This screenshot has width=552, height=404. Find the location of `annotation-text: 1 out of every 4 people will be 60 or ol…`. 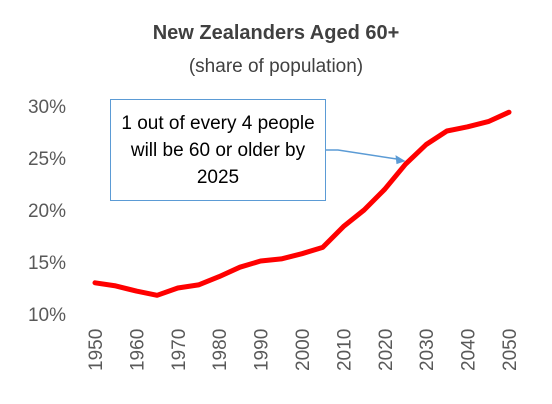

annotation-text: 1 out of every 4 people will be 60 or ol… is located at coordinates (218, 150).